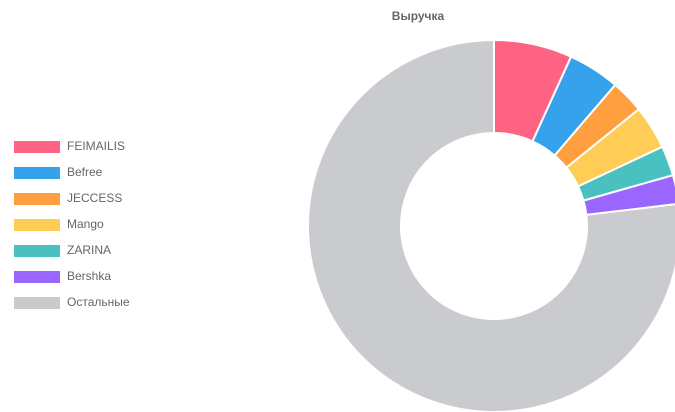 The height and width of the screenshot is (412, 675). Describe the element at coordinates (418, 16) in the screenshot. I see `chart-title: Выручка` at that location.